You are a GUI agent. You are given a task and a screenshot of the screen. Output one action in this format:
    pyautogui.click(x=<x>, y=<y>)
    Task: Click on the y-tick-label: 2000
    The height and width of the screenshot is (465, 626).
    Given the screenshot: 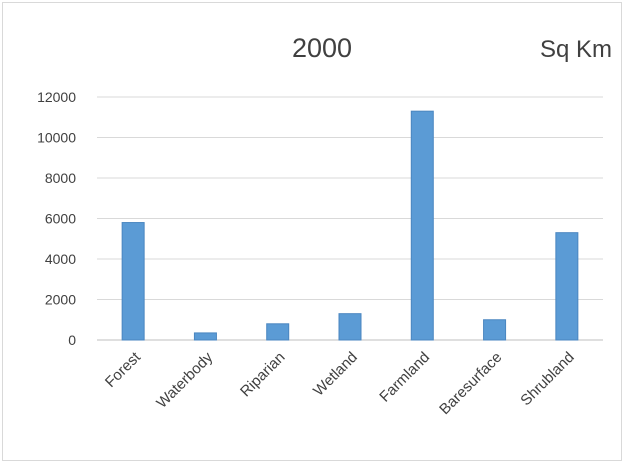 What is the action you would take?
    pyautogui.click(x=60, y=300)
    